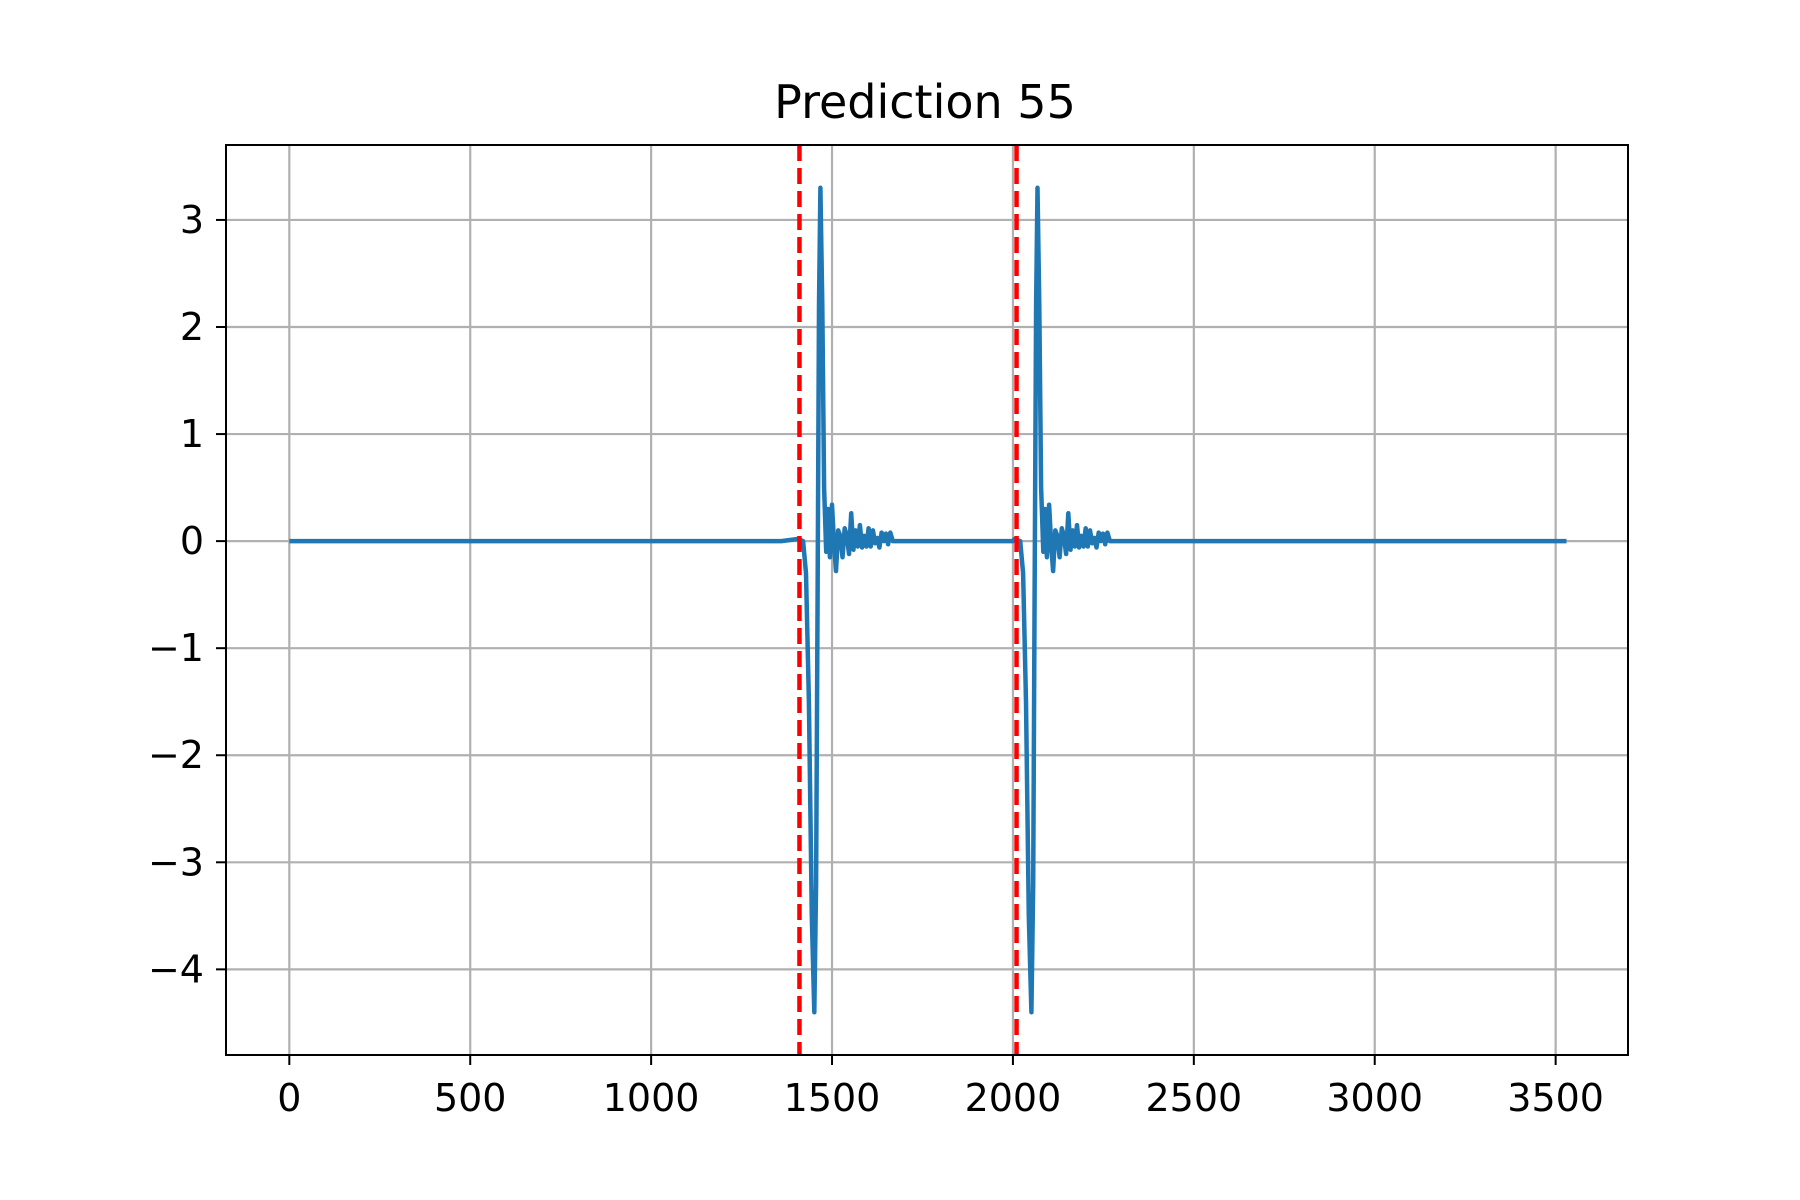 The image size is (1800, 1200). What do you see at coordinates (176, 862) in the screenshot?
I see `y-tick-label: −3` at bounding box center [176, 862].